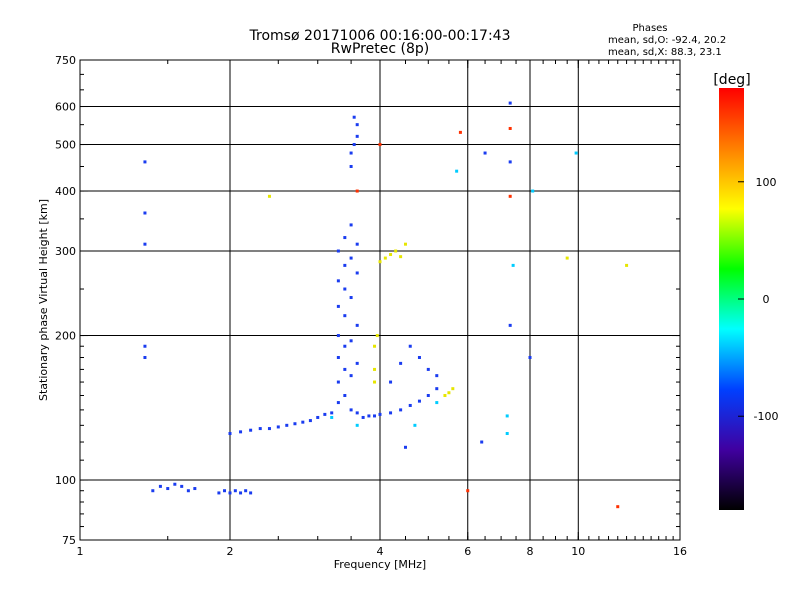 The height and width of the screenshot is (600, 800). Describe the element at coordinates (65, 191) in the screenshot. I see `y-tick-label: 400` at that location.